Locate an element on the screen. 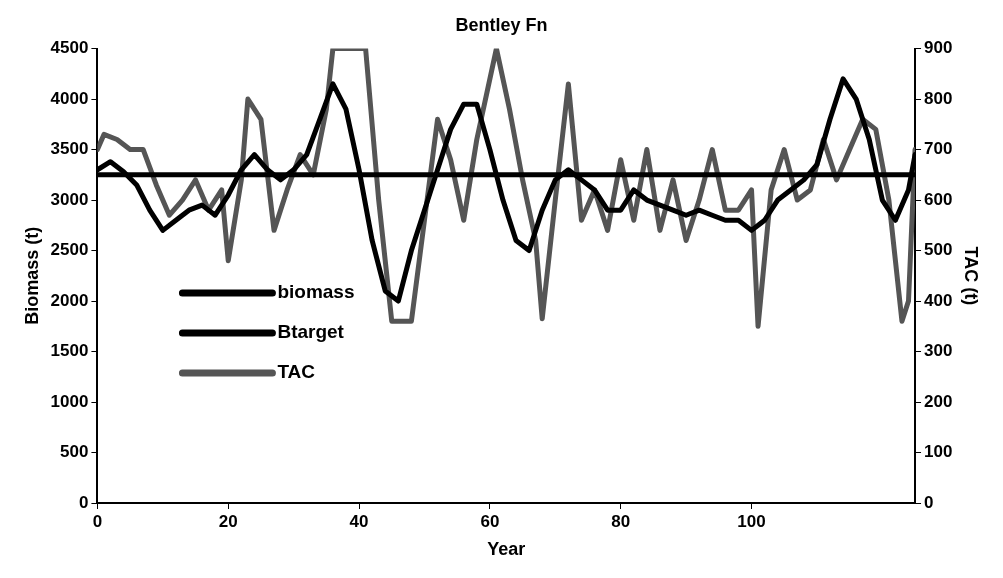 The width and height of the screenshot is (1003, 578). y-tick-label: 500 is located at coordinates (74, 452).